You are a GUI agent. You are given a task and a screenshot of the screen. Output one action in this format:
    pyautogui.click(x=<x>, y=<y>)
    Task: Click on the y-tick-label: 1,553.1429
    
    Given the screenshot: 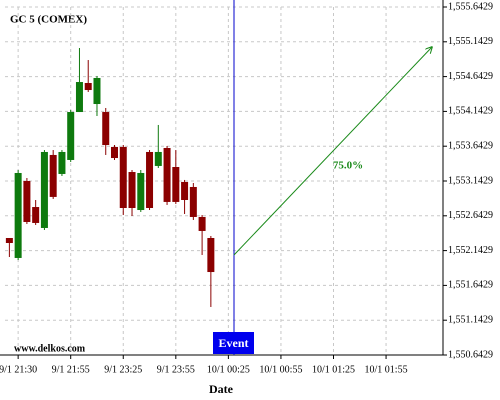 What is the action you would take?
    pyautogui.click(x=470, y=180)
    